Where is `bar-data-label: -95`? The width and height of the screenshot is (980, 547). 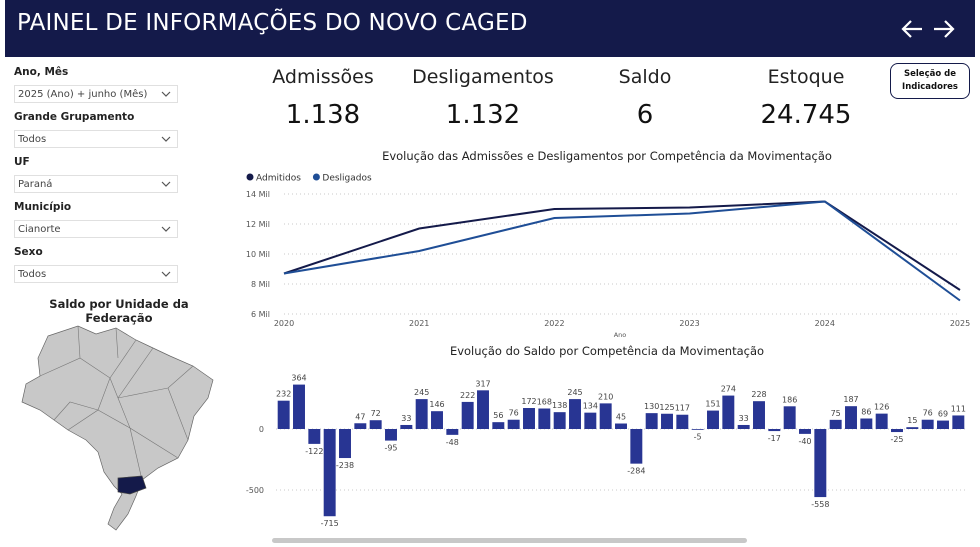
bar-data-label: -95 is located at coordinates (390, 448).